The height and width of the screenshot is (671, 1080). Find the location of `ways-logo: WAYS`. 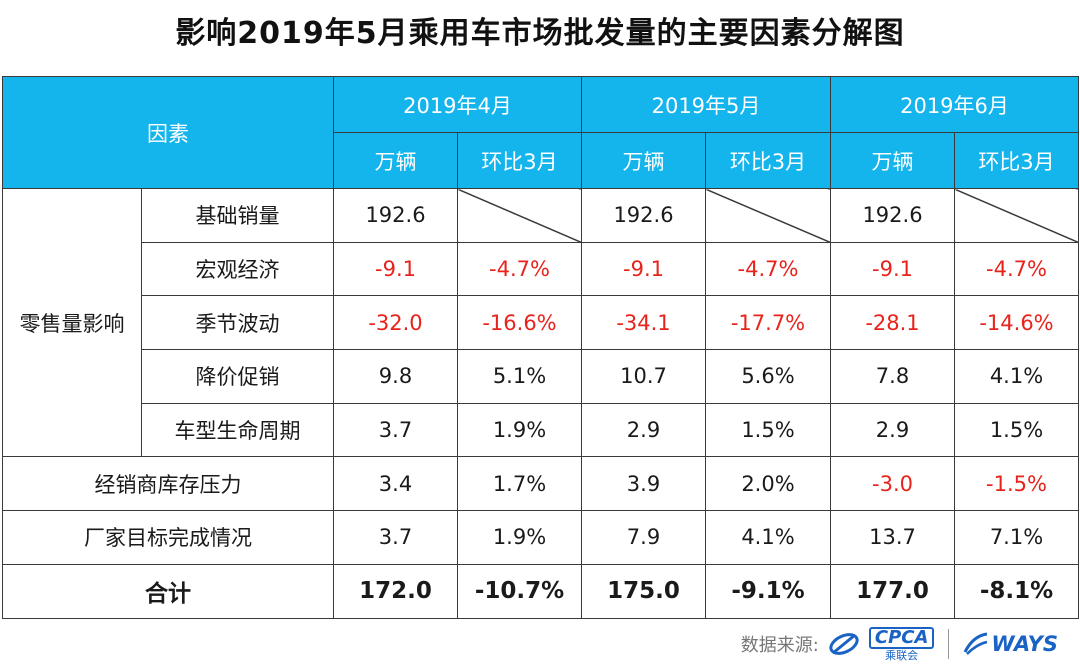

ways-logo: WAYS is located at coordinates (1010, 644).